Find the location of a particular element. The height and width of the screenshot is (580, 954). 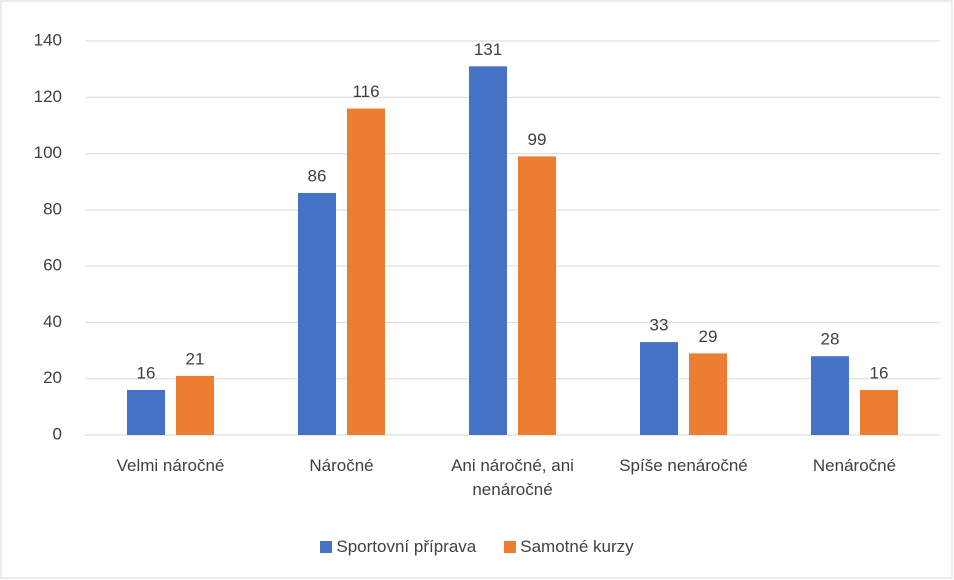

y-tick-label: 140 is located at coordinates (48, 39).